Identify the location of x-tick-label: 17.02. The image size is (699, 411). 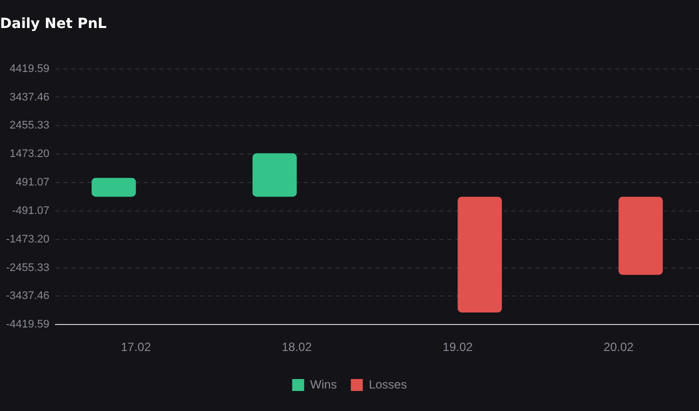
(136, 347).